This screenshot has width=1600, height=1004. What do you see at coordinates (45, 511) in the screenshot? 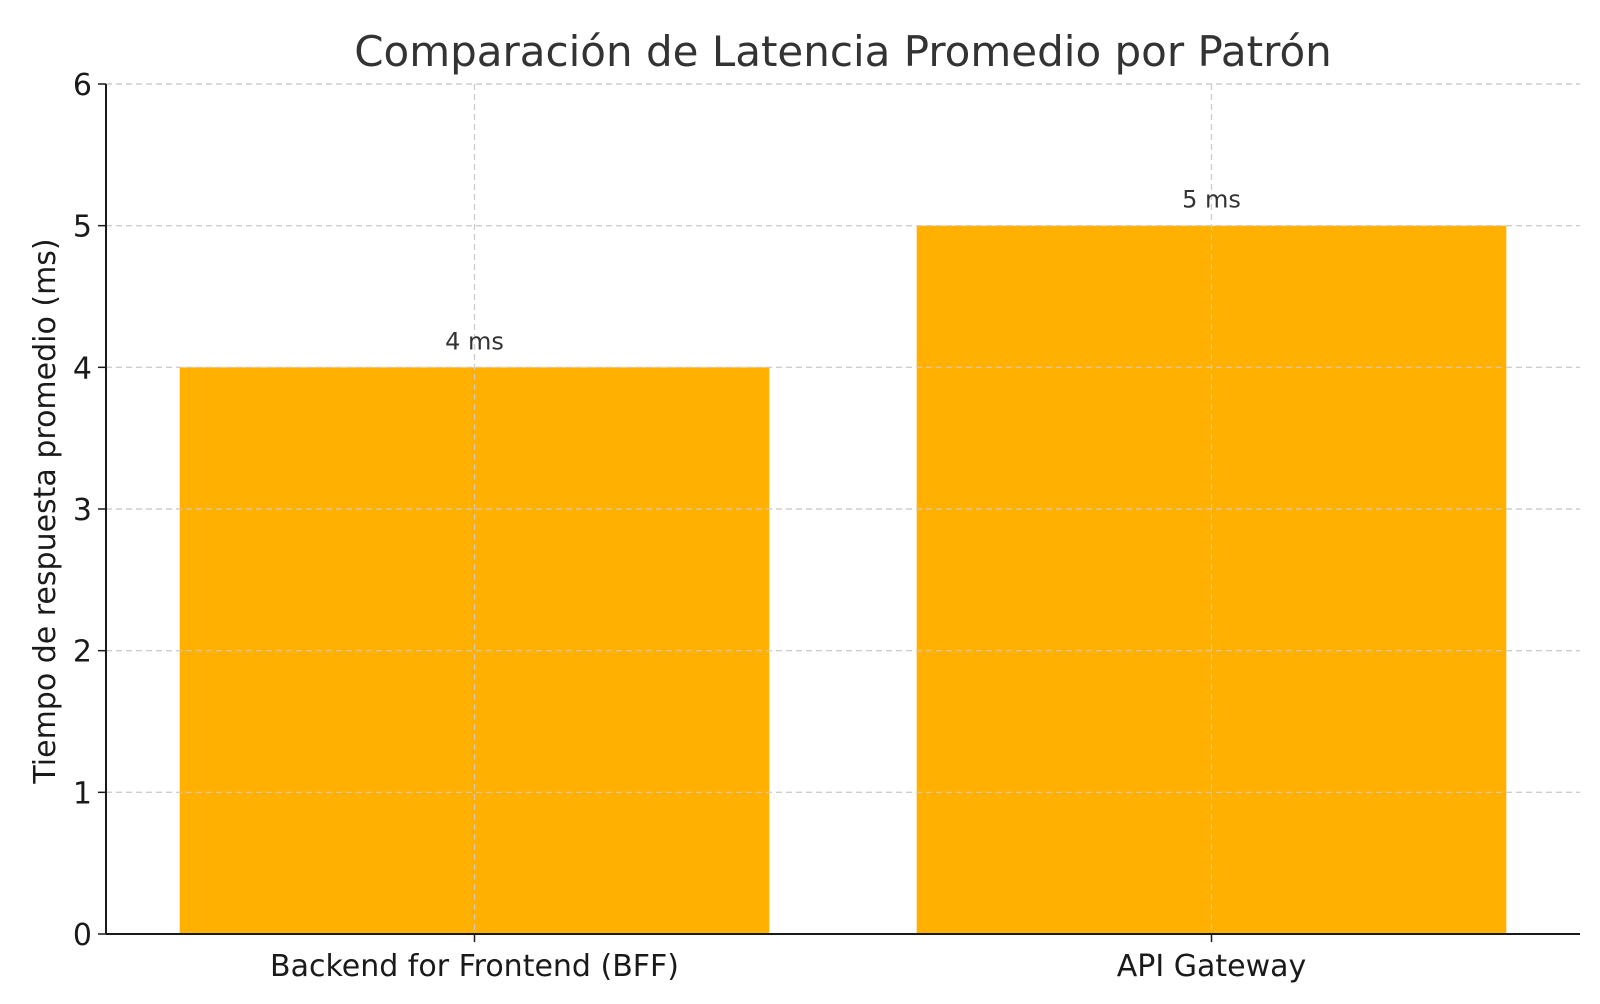
I see `y-axis-label: Tiempo de respuesta promedio (ms)` at bounding box center [45, 511].